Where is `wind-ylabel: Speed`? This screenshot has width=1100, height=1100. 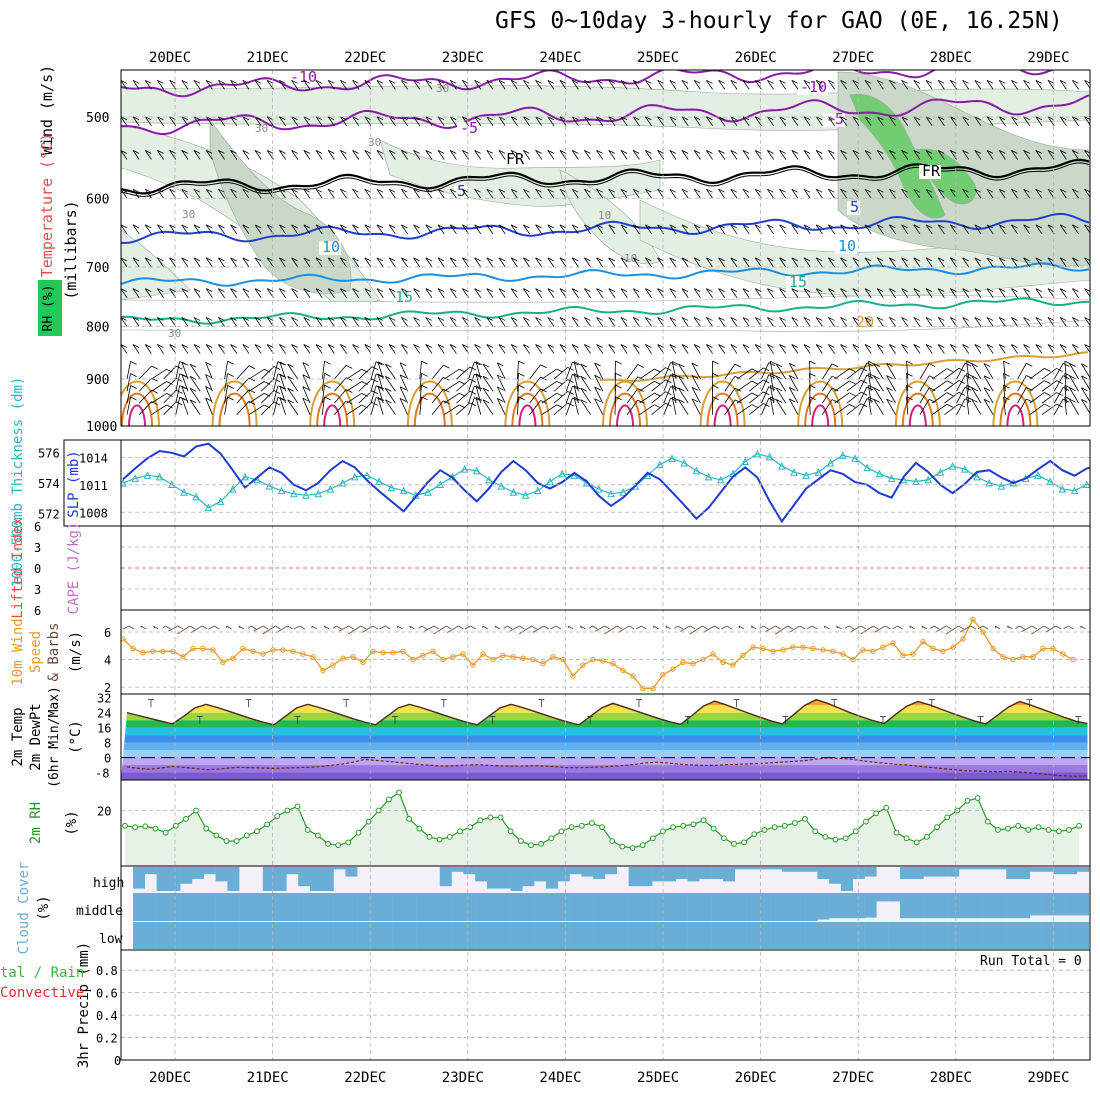
wind-ylabel: Speed is located at coordinates (36, 652).